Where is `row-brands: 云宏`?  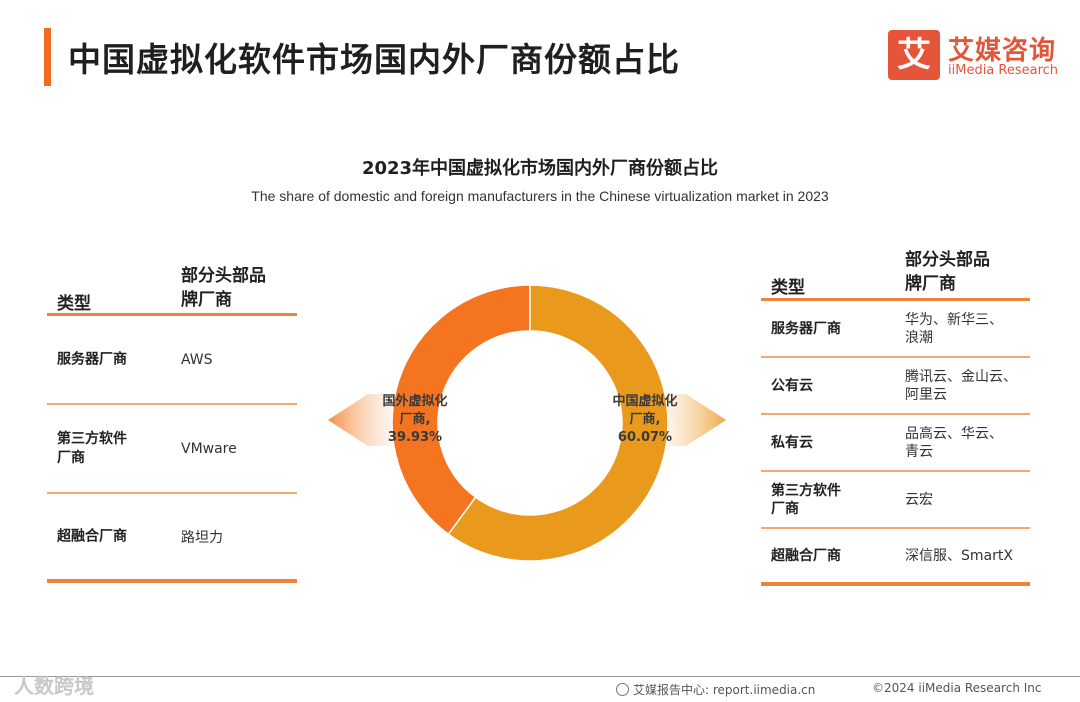 row-brands: 云宏 is located at coordinates (919, 499).